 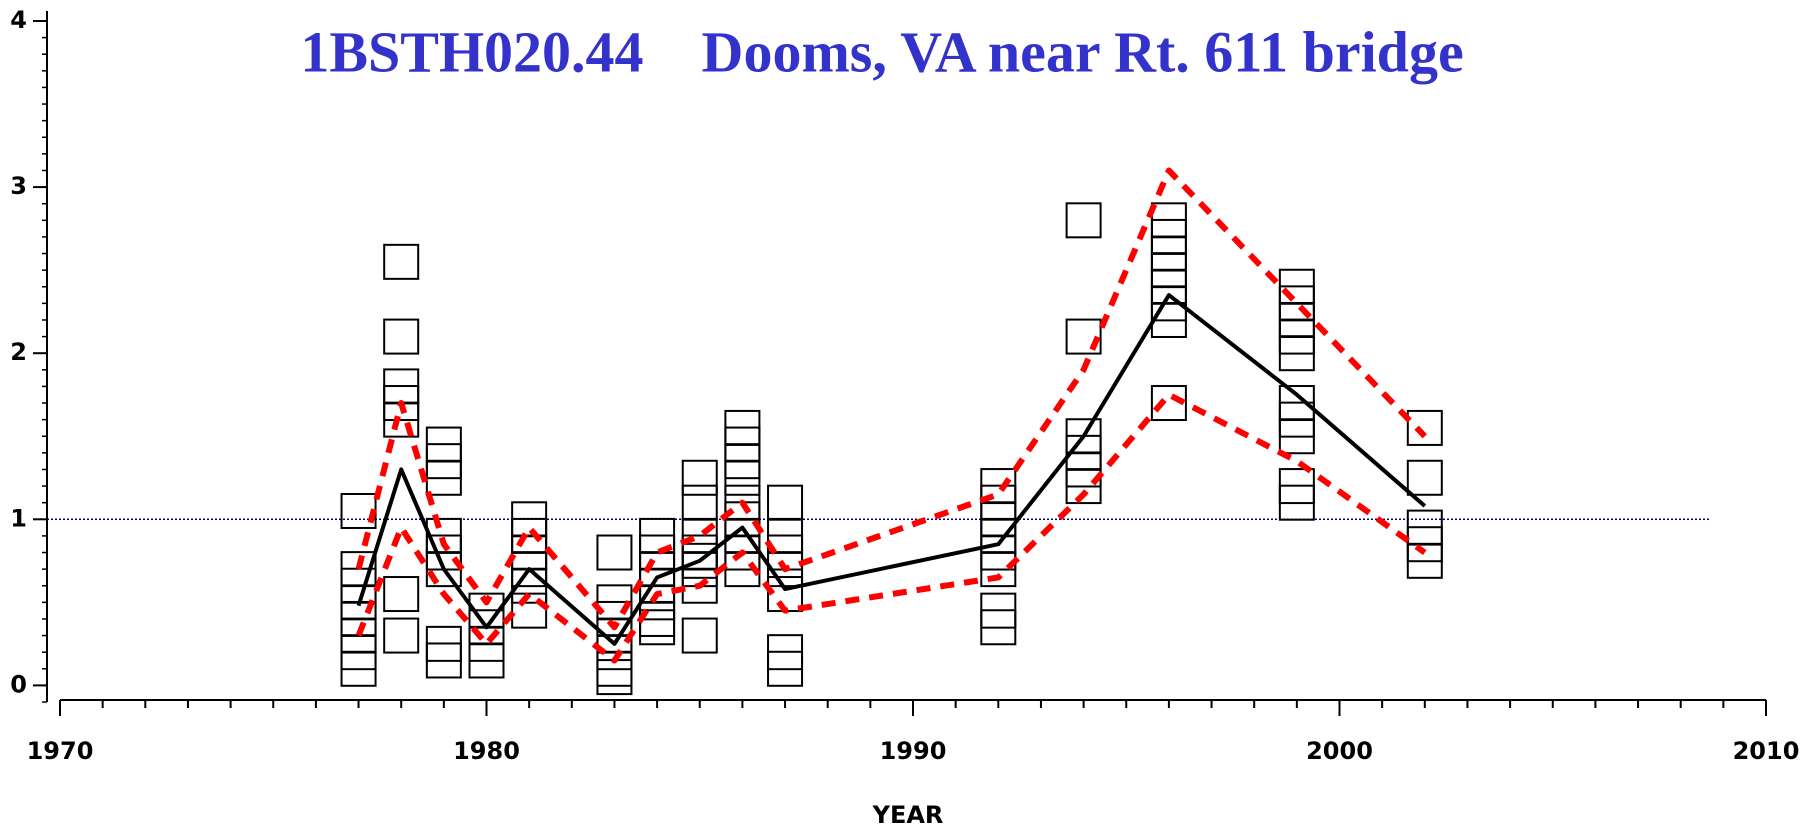 I want to click on y-tick-label: 0, so click(x=18, y=684).